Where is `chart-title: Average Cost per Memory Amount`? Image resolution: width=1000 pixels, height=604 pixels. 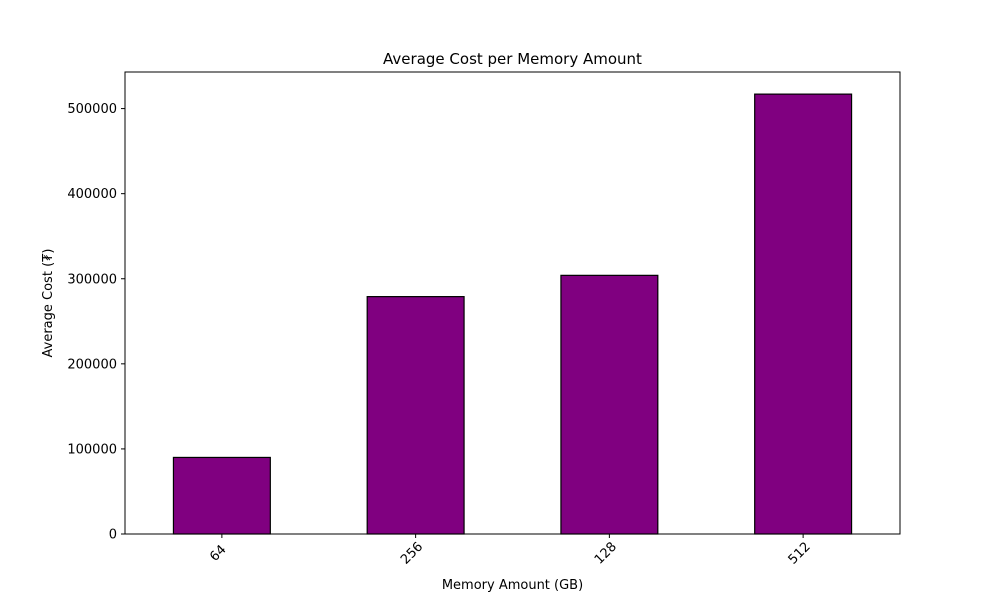
chart-title: Average Cost per Memory Amount is located at coordinates (512, 59).